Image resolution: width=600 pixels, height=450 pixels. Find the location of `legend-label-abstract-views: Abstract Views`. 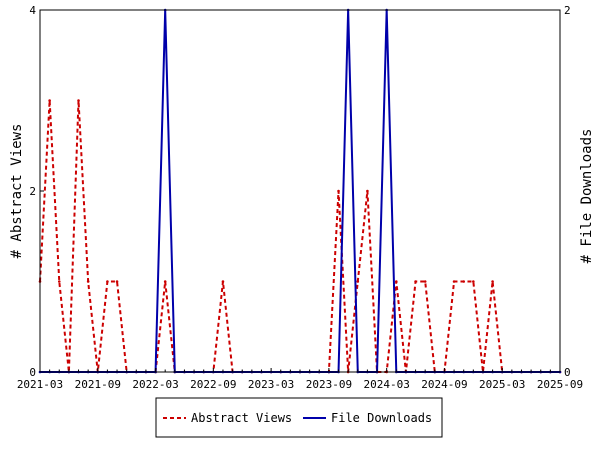

legend-label-abstract-views: Abstract Views is located at coordinates (241, 418).